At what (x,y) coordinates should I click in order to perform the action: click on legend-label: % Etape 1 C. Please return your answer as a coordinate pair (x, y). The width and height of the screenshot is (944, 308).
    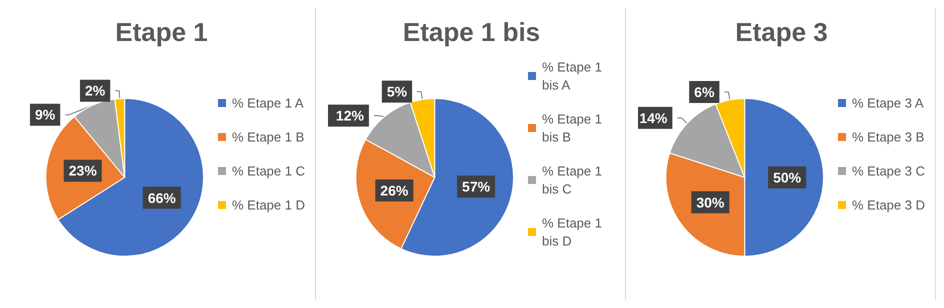
    Looking at the image, I should click on (268, 171).